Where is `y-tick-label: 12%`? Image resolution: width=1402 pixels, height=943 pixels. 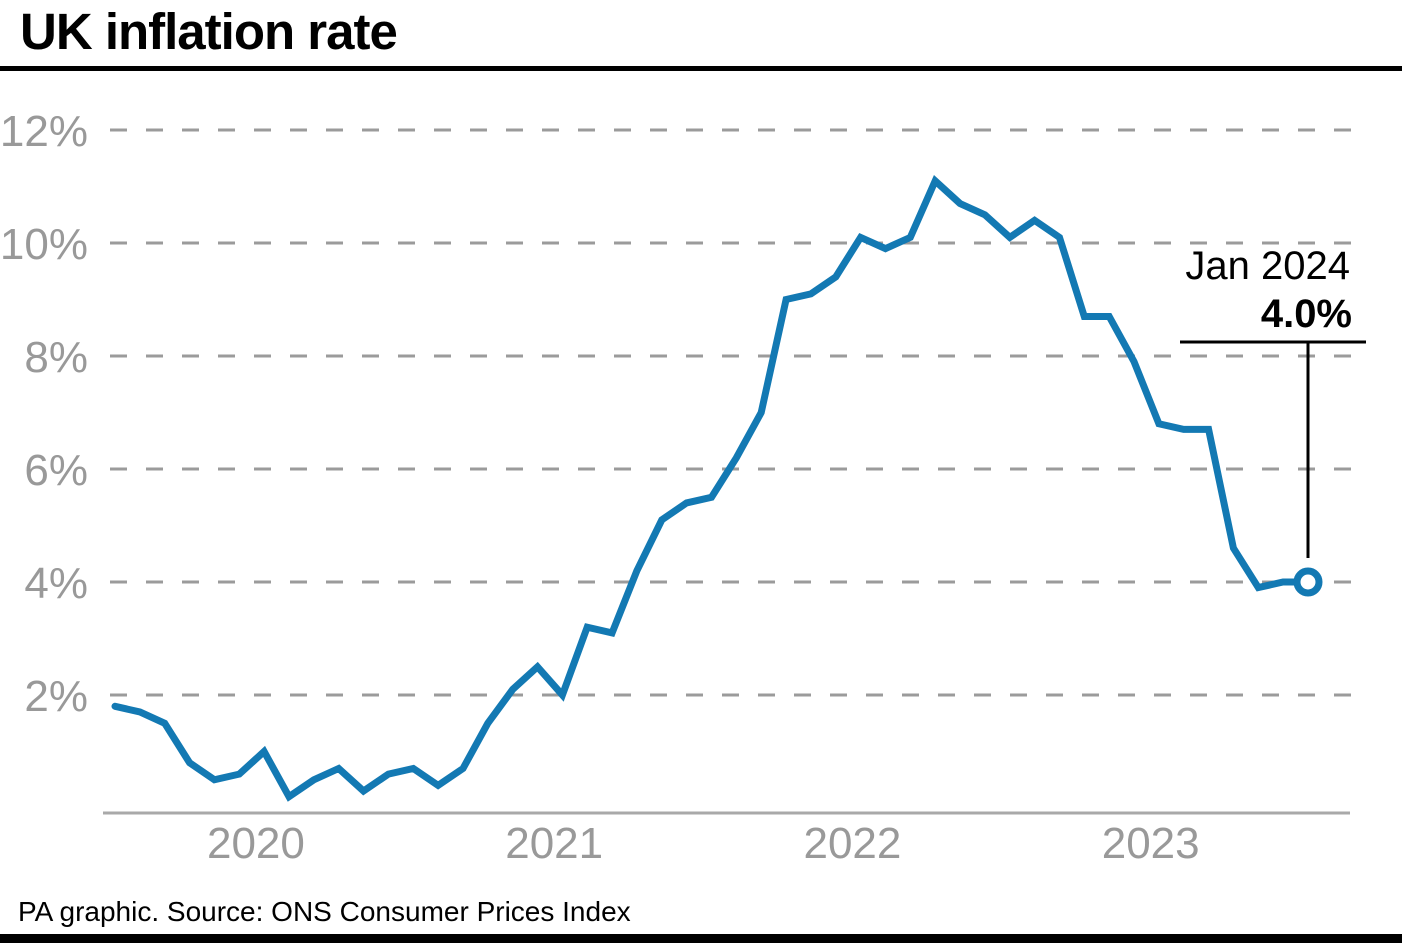
y-tick-label: 12% is located at coordinates (44, 131).